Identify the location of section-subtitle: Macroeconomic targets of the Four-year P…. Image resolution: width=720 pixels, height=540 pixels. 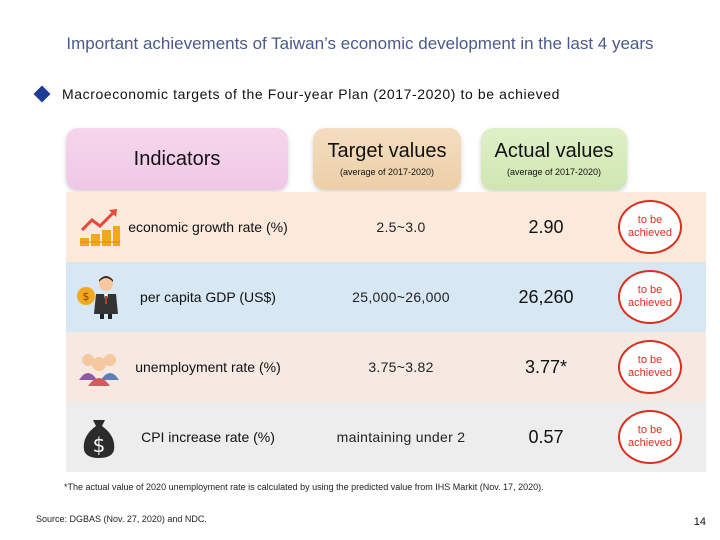
(364, 94).